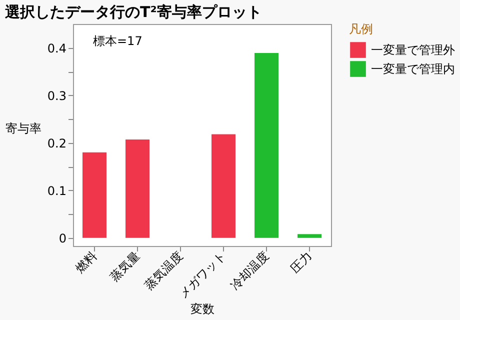  What do you see at coordinates (301, 262) in the screenshot?
I see `x-tick-label: 圧力` at bounding box center [301, 262].